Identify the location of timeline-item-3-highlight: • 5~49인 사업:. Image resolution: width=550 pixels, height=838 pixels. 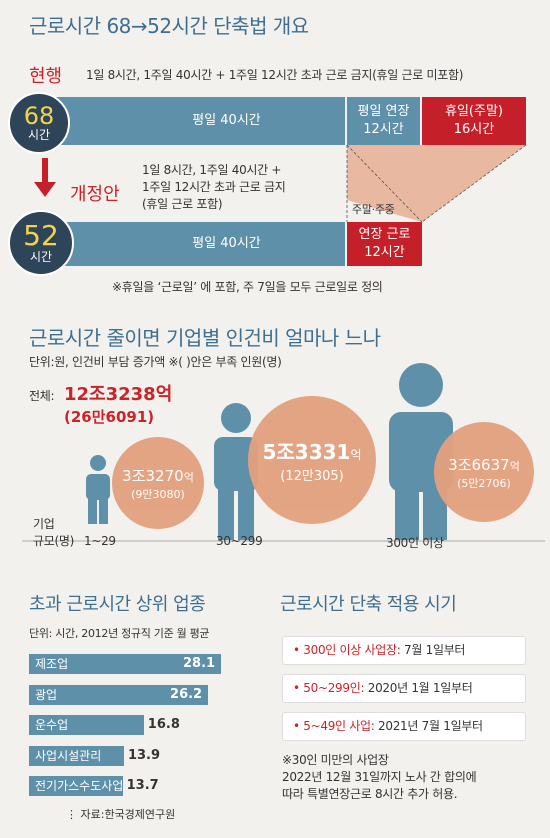
(334, 726).